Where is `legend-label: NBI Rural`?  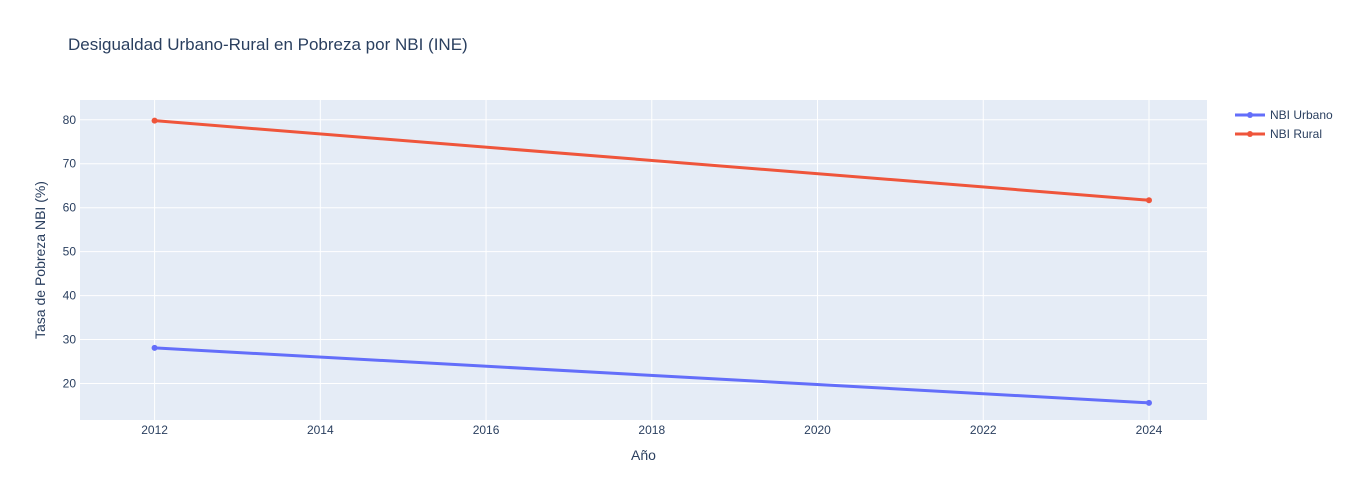 legend-label: NBI Rural is located at coordinates (1296, 134).